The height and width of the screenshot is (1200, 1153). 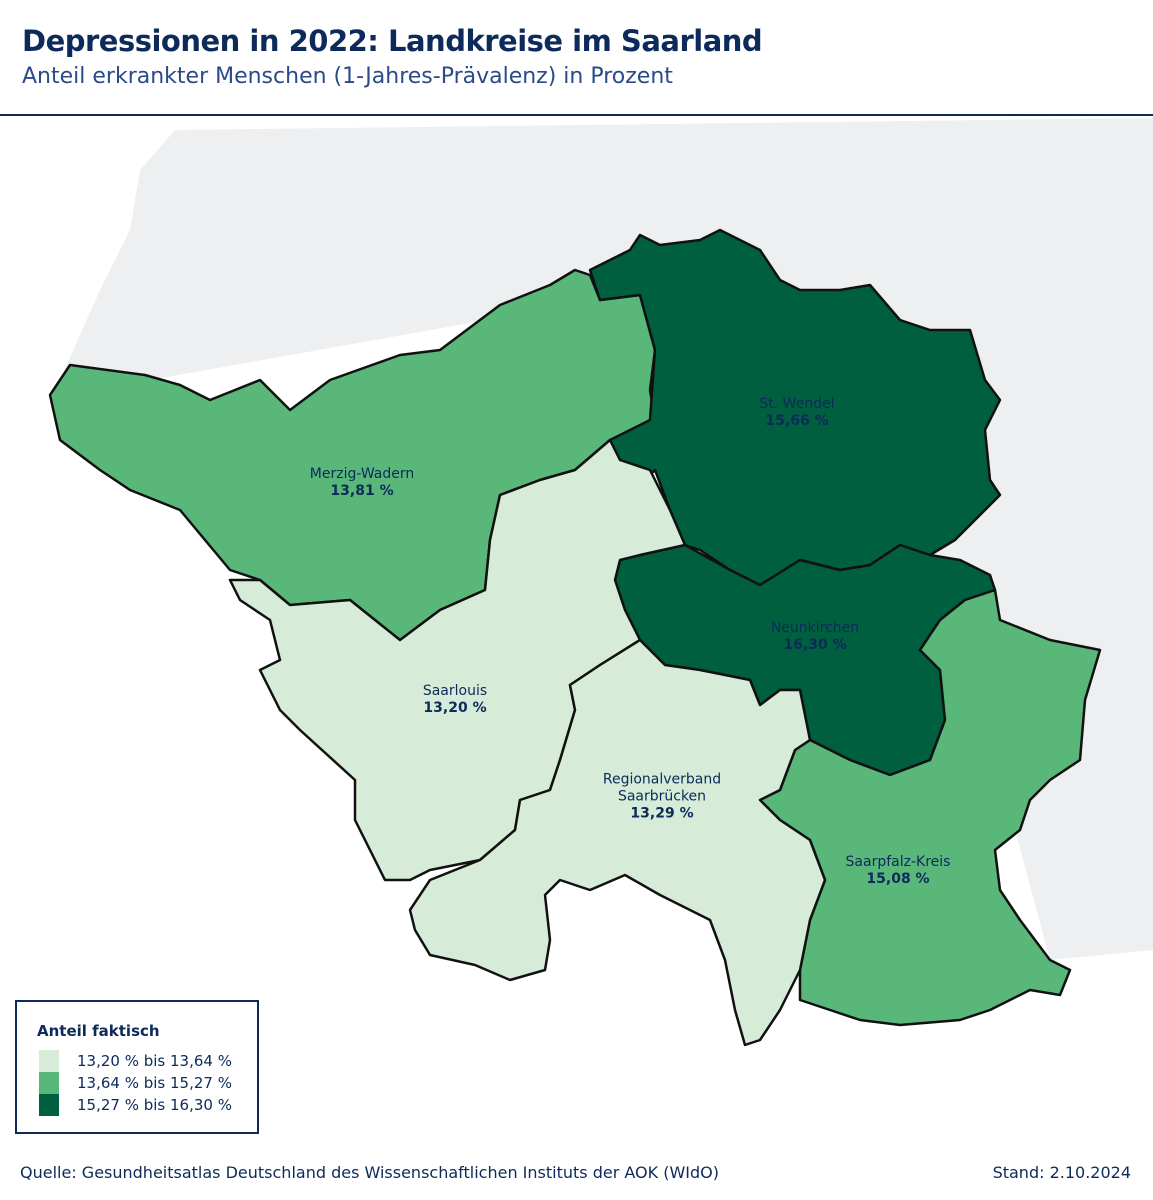 I want to click on legend-entry: 15,27 % bis 16,30 %, so click(x=135, y=1105).